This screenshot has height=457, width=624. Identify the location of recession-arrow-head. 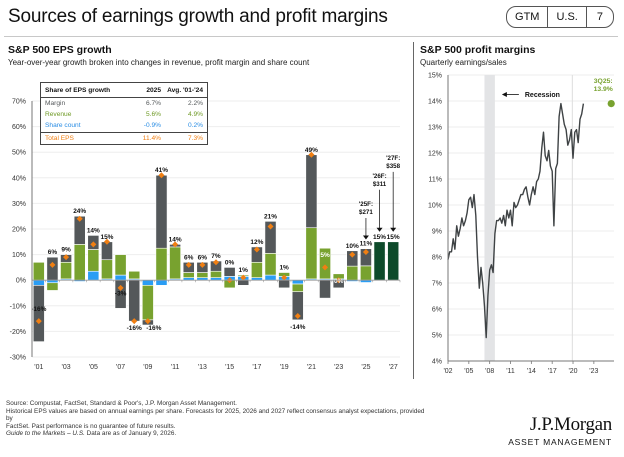
(504, 94).